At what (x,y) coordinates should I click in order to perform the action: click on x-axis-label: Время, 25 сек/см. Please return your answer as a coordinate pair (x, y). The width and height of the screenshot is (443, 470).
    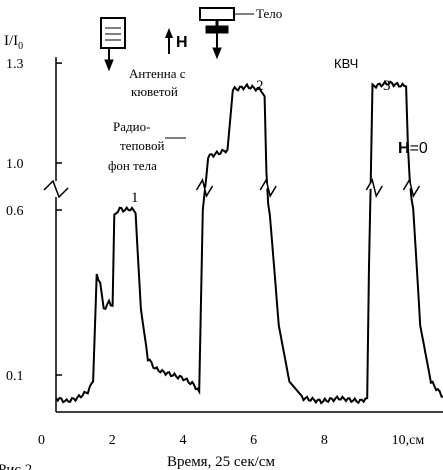
    Looking at the image, I should click on (221, 462).